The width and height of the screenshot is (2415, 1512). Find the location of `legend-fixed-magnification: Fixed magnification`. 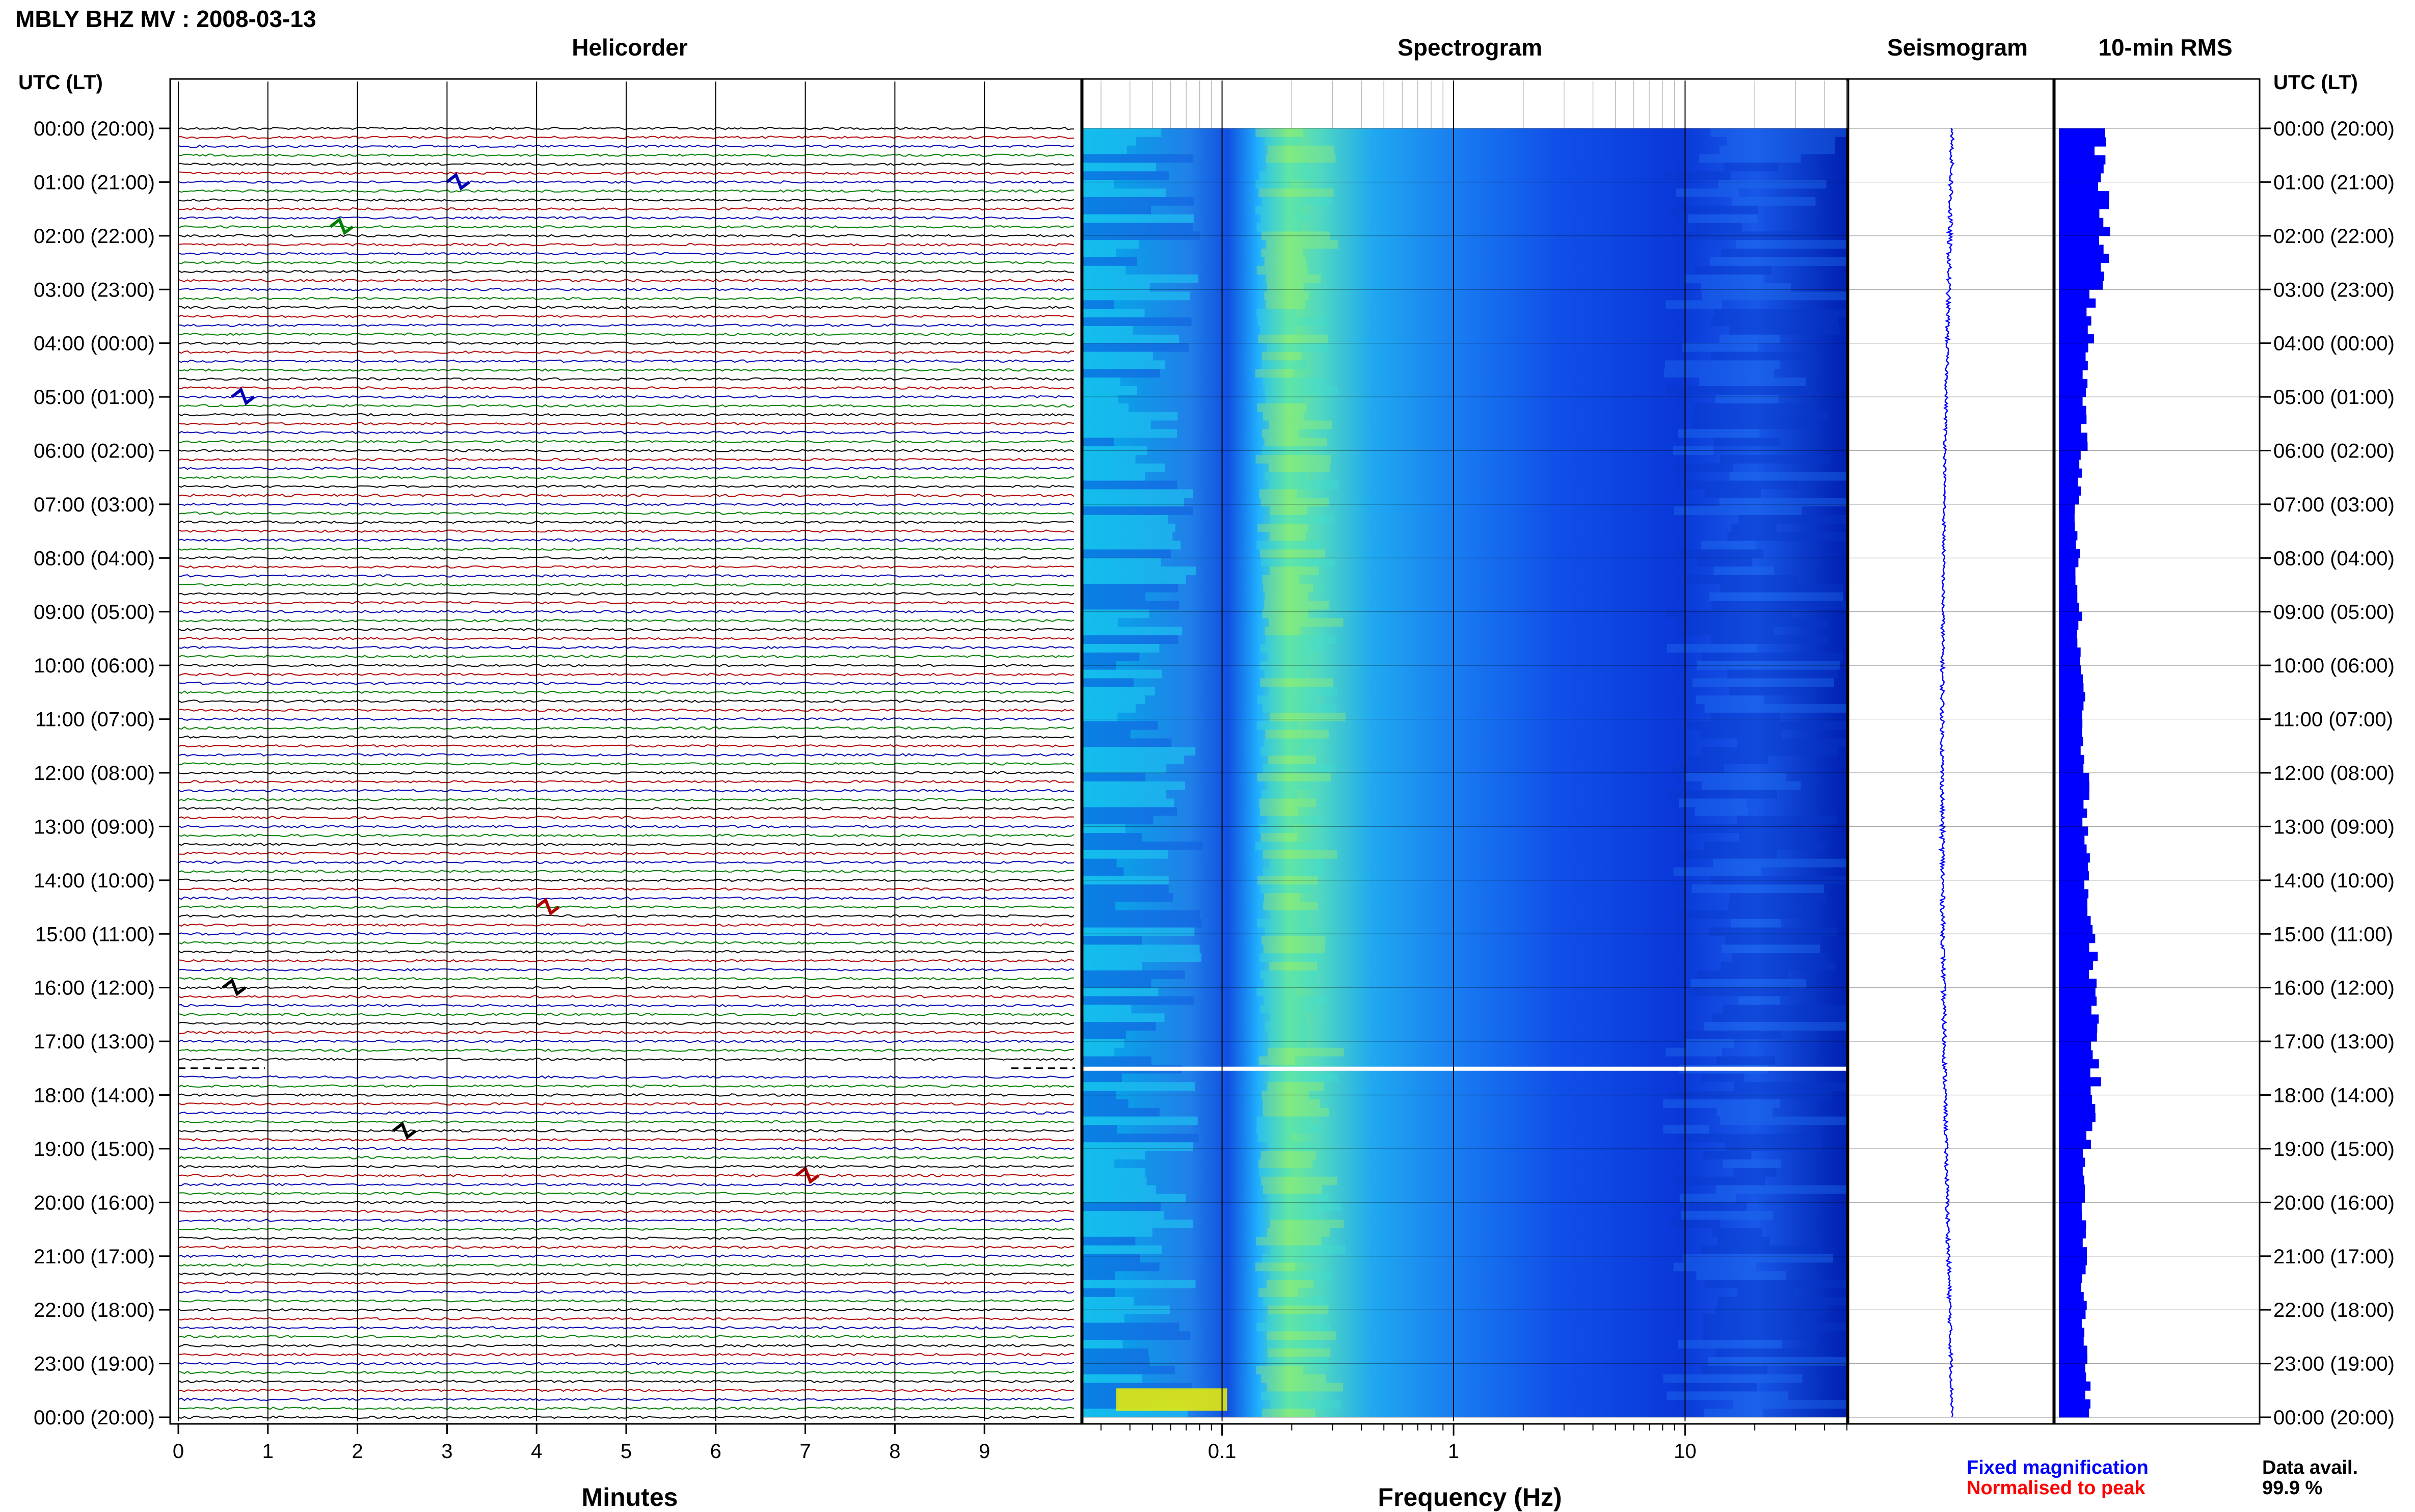

legend-fixed-magnification: Fixed magnification is located at coordinates (2058, 1467).